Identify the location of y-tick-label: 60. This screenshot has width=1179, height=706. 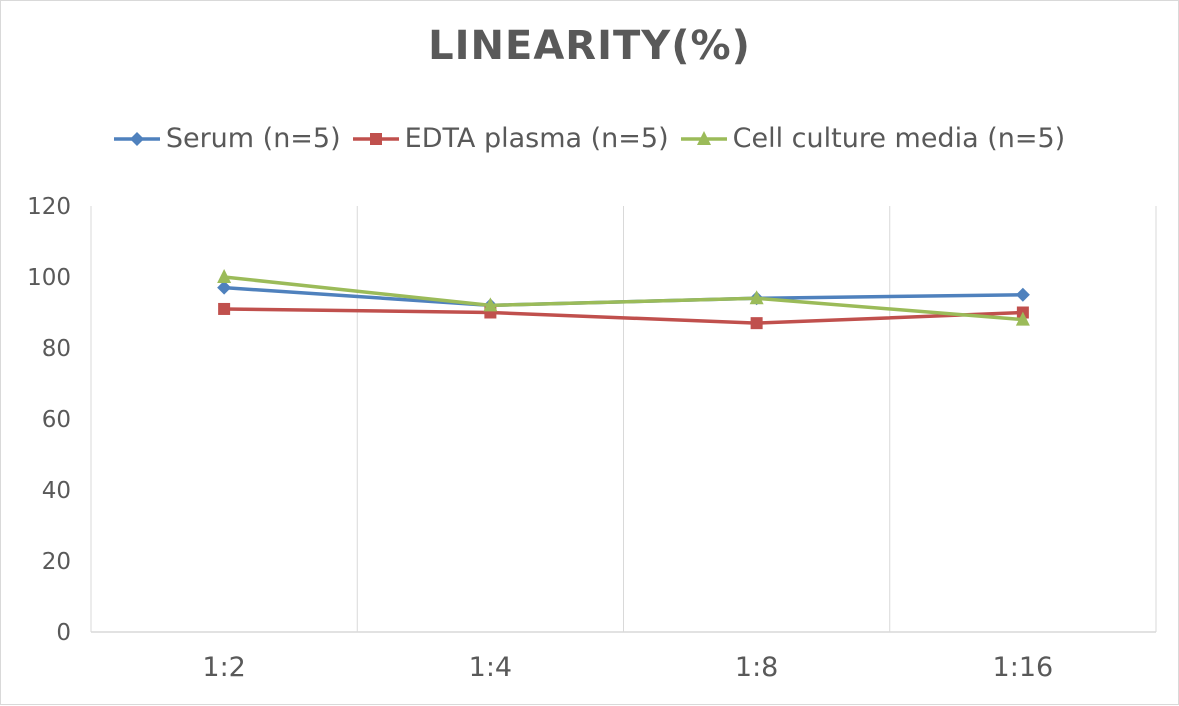
(56, 420).